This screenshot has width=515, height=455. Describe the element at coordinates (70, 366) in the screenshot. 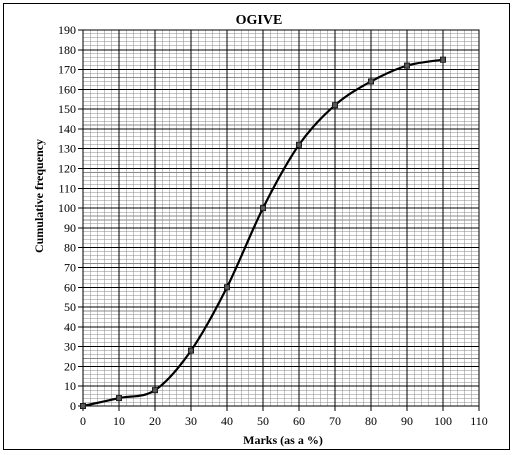

I see `y-tick-label: 20` at that location.